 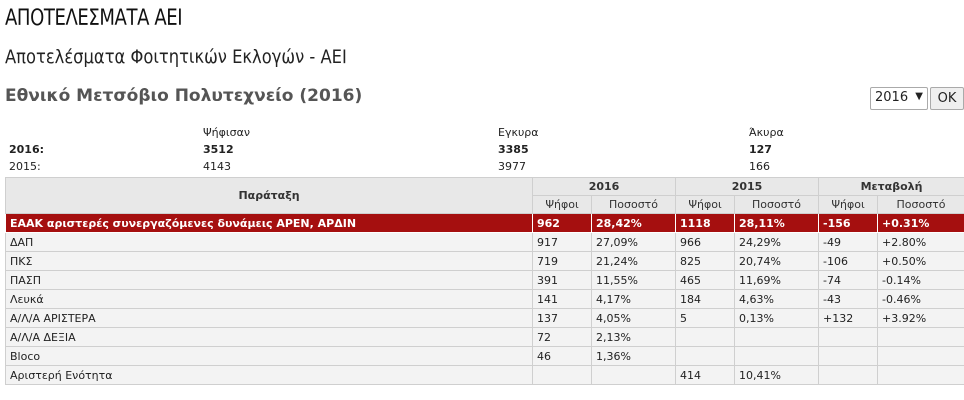 I want to click on table-row: Α/Λ/Α ΔΕΞΙΑ 72 2,13%, so click(x=484, y=337).